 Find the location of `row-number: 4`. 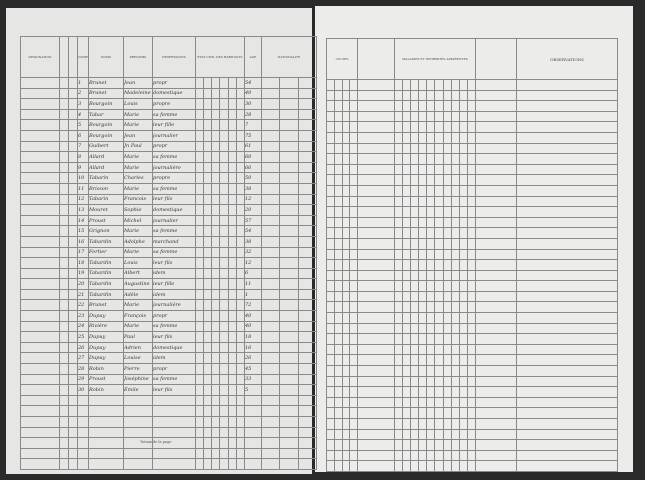

row-number: 4 is located at coordinates (83, 114).